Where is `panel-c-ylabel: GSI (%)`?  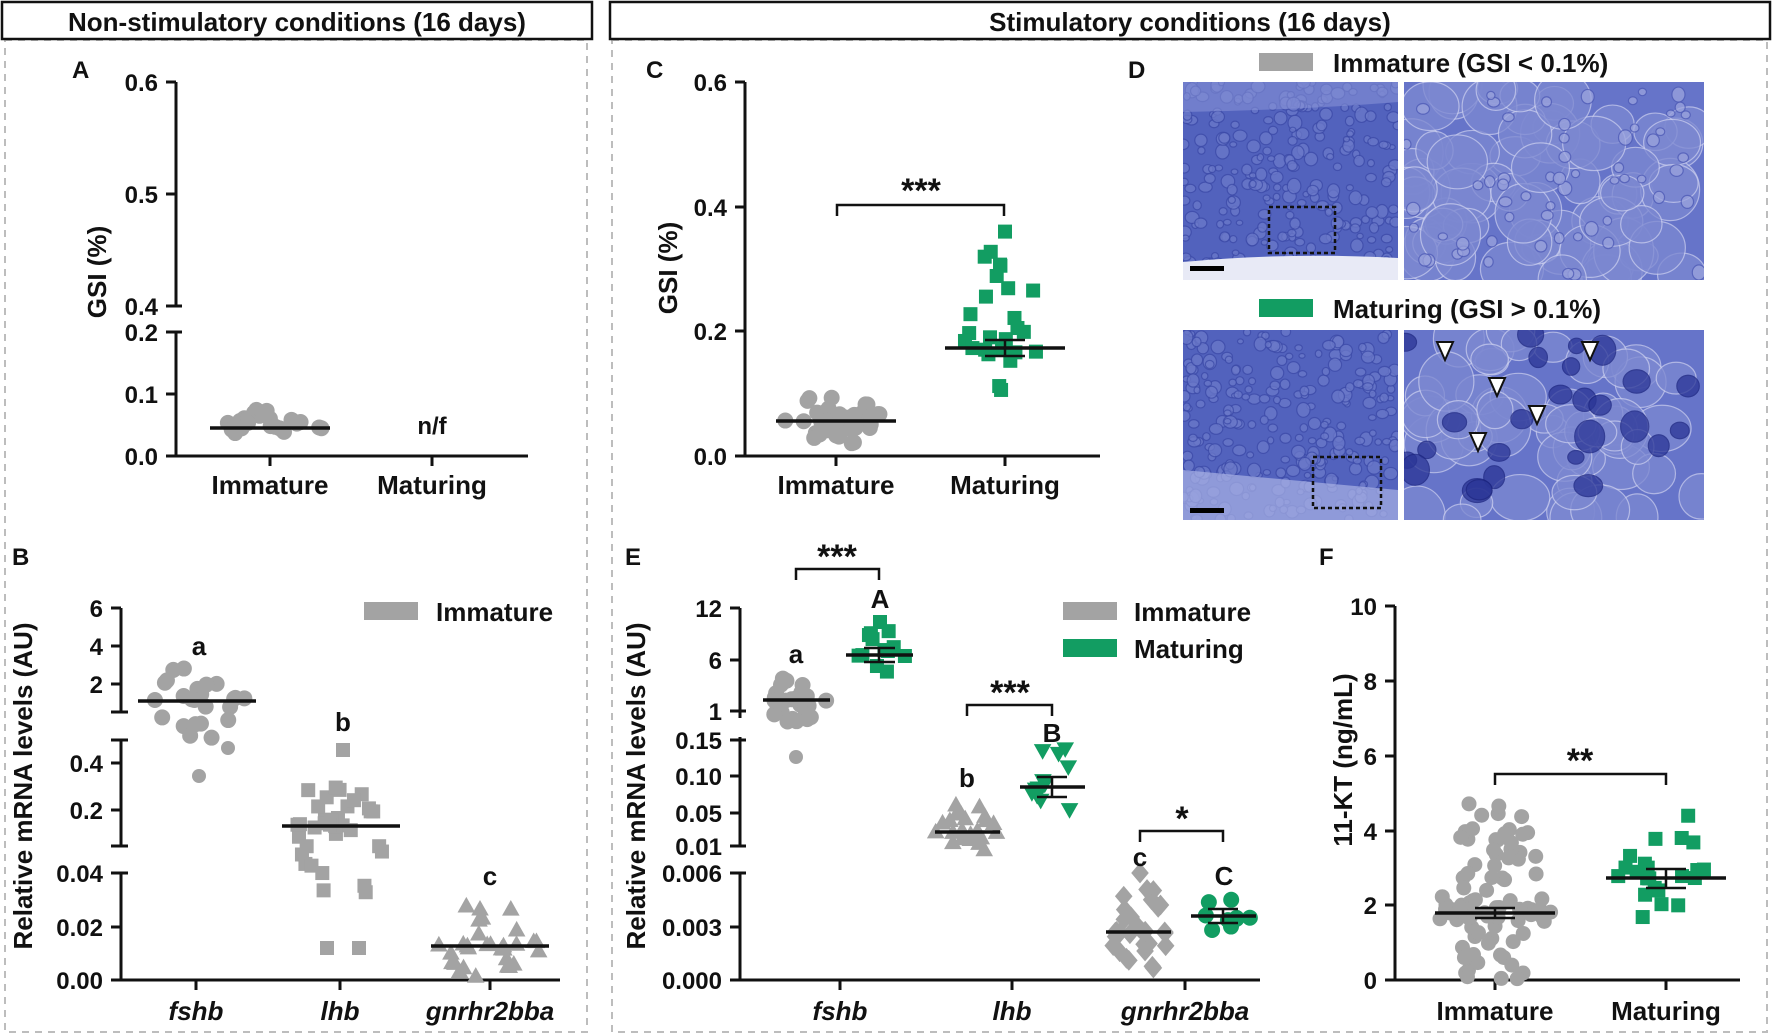
panel-c-ylabel: GSI (%) is located at coordinates (668, 268).